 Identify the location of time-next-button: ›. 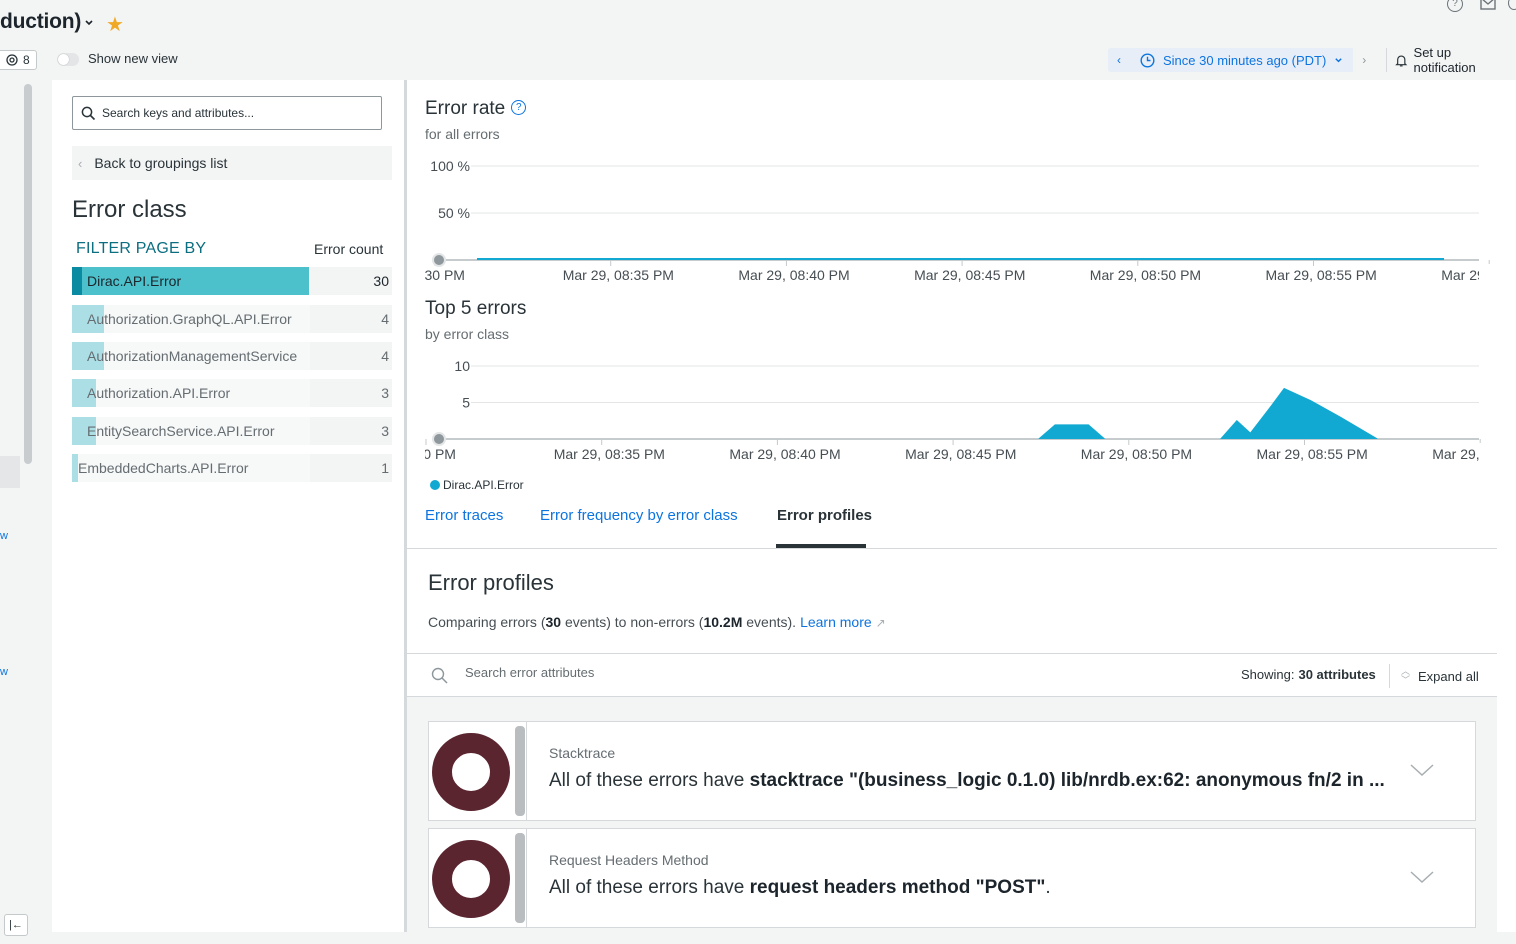
(1364, 60).